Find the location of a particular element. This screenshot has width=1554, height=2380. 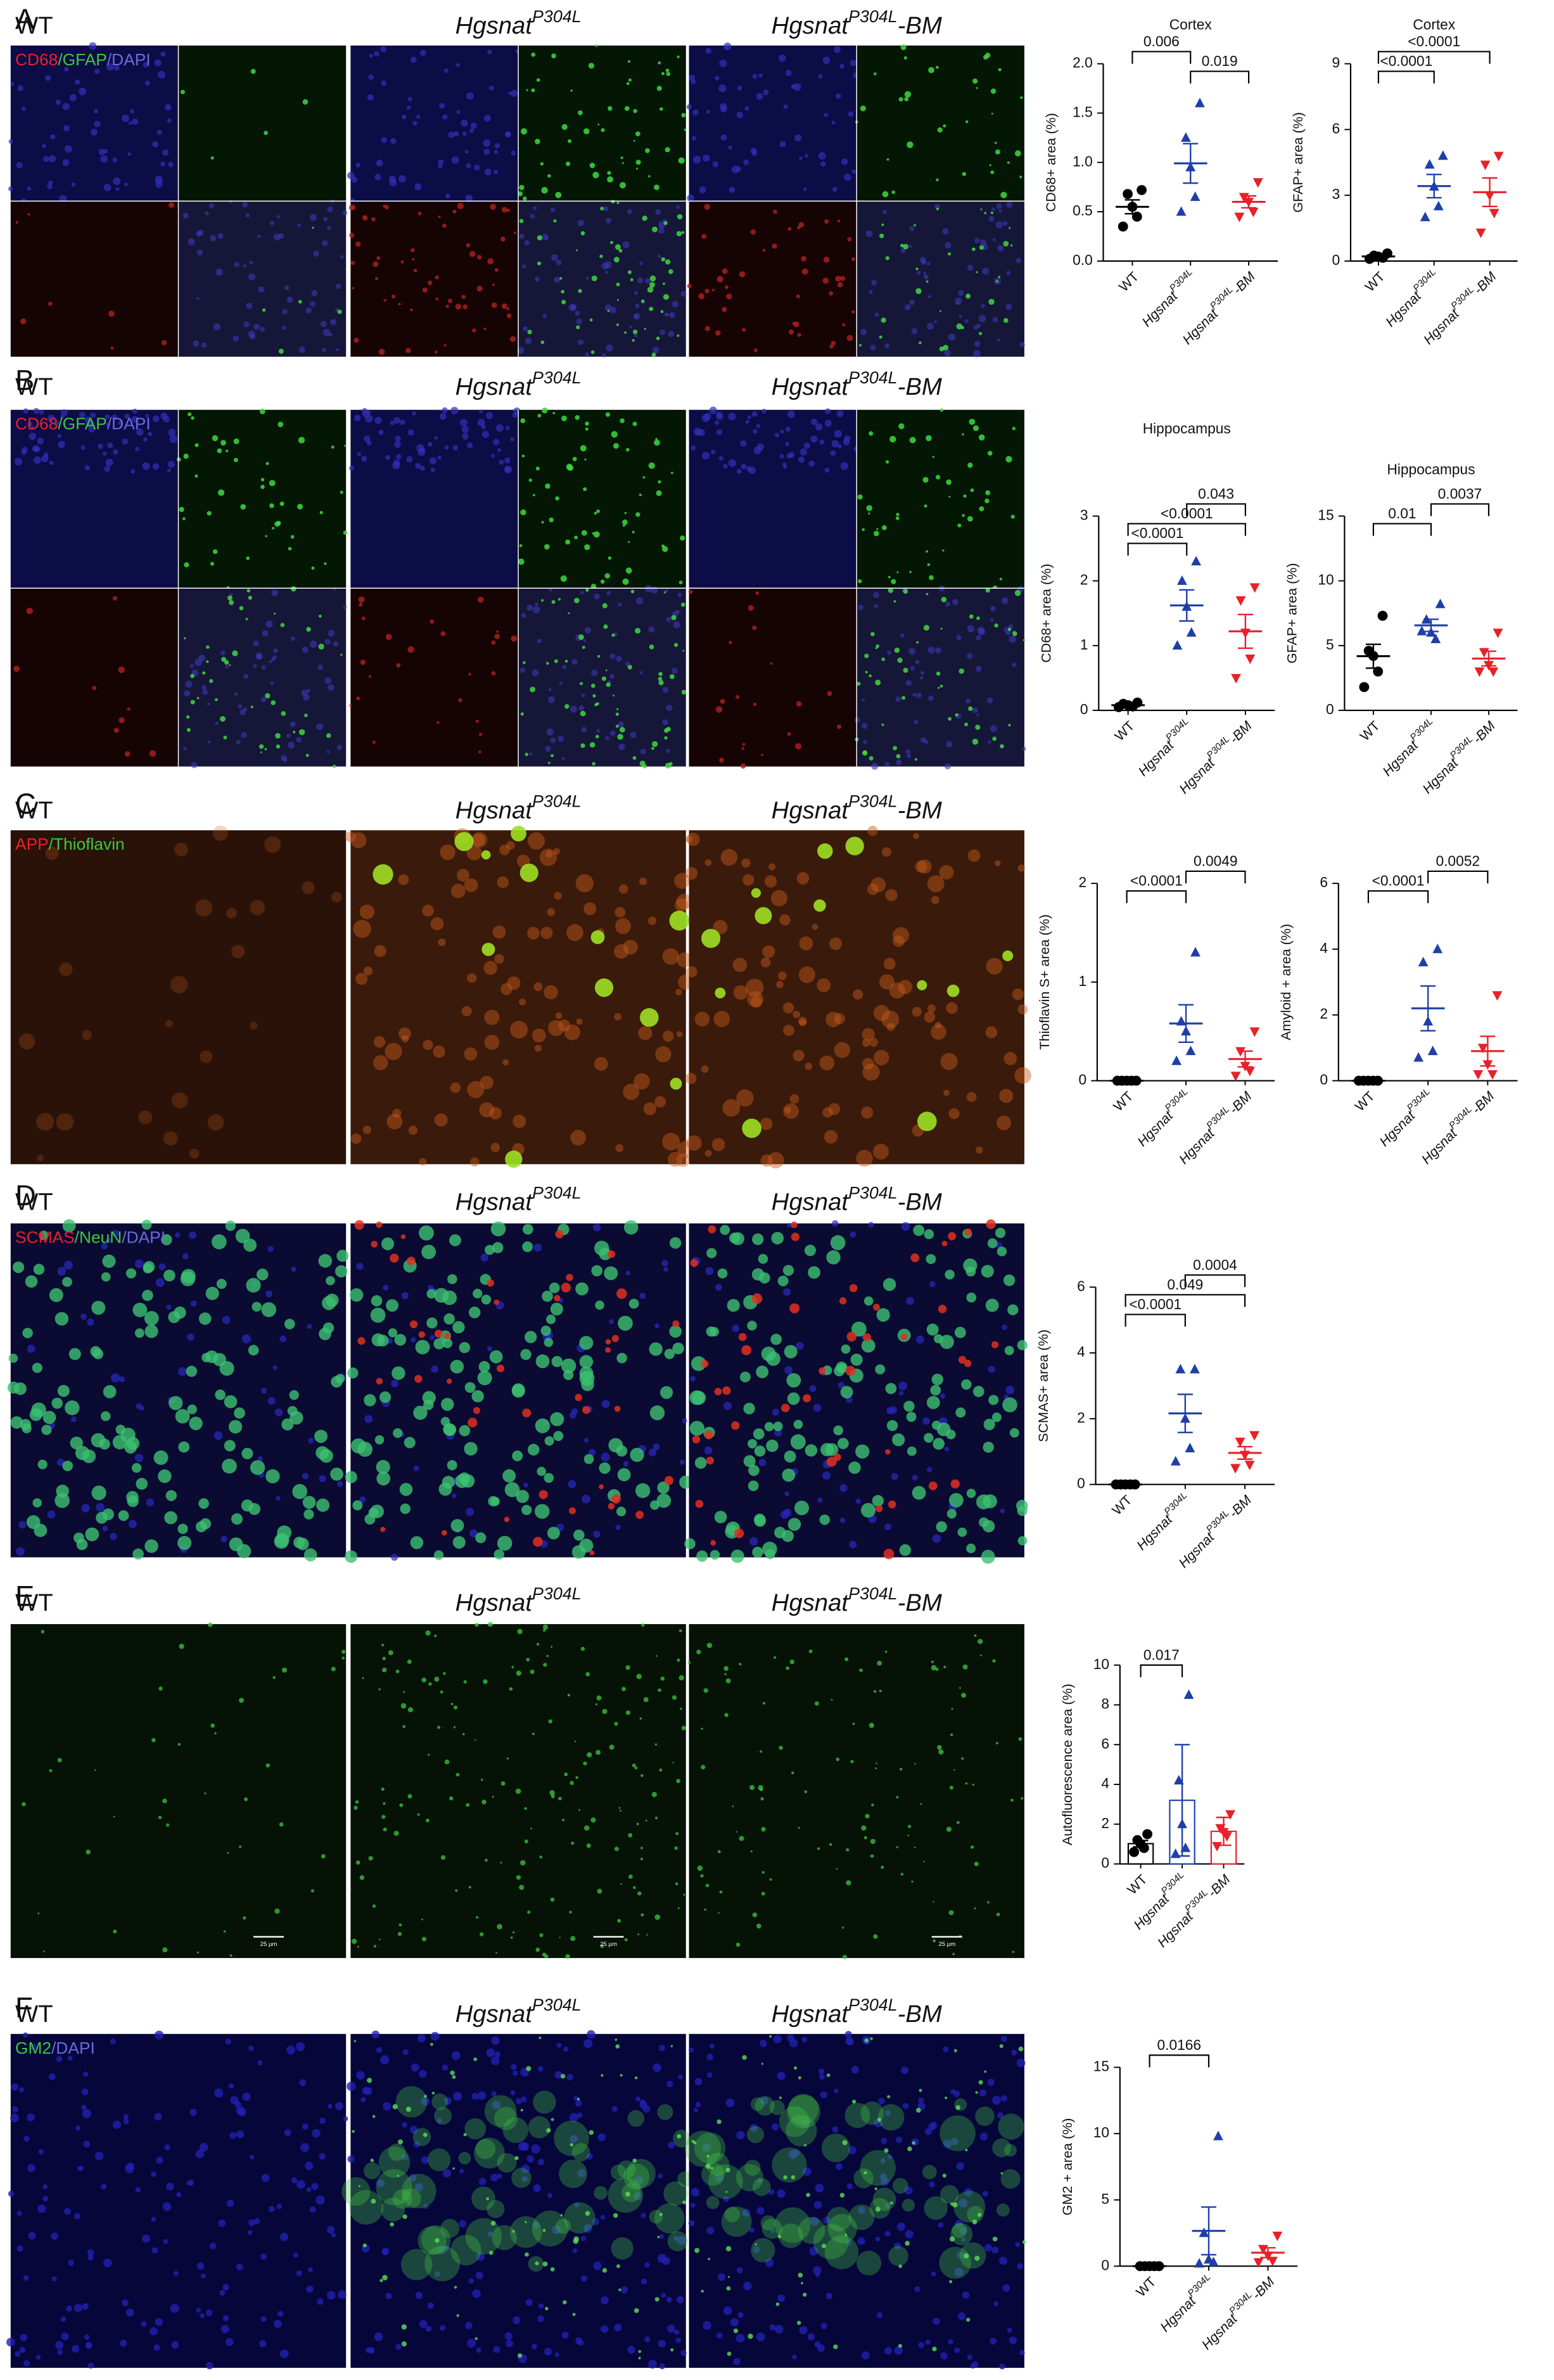

stain-part: /DAPI is located at coordinates (143, 1237).